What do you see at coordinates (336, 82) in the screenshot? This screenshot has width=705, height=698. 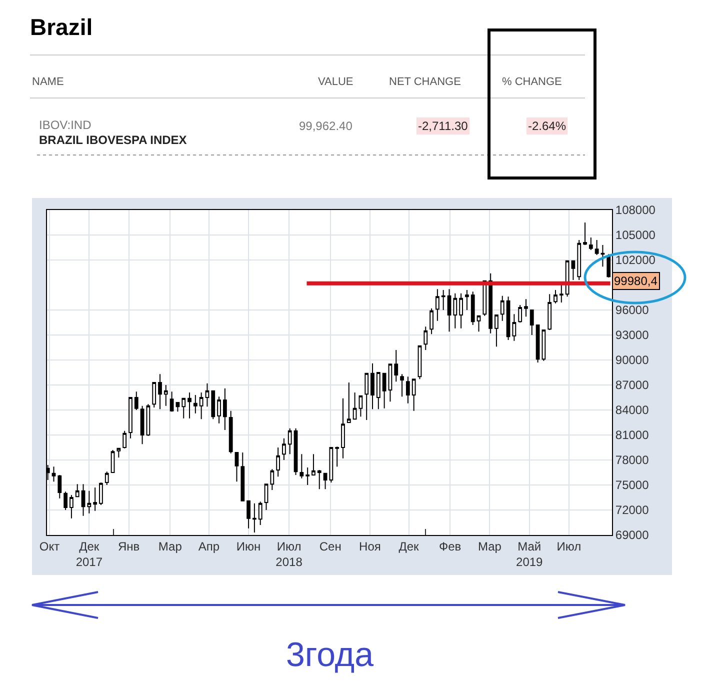 I see `text: VALUE` at bounding box center [336, 82].